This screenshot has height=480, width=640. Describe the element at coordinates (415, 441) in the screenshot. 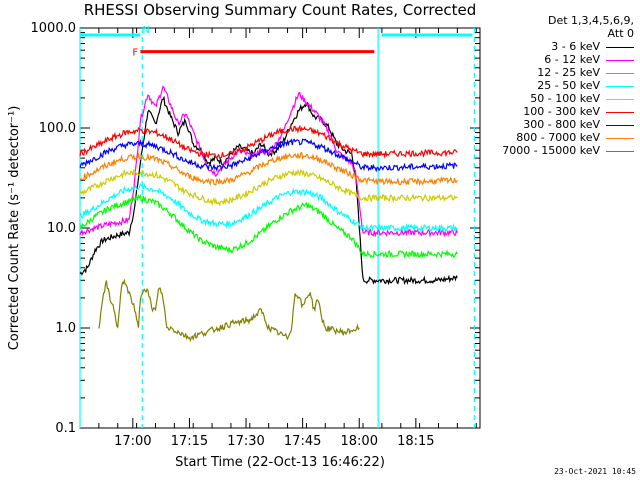

I see `x-tick-label: 18:15` at that location.